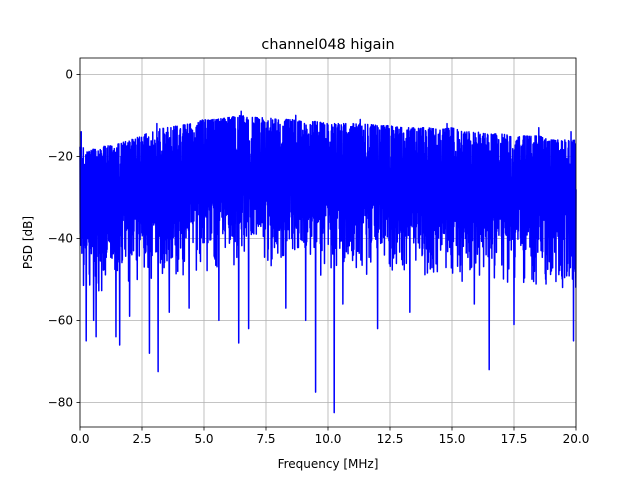  What do you see at coordinates (328, 464) in the screenshot?
I see `x-axis-label: Frequency [MHz]` at bounding box center [328, 464].